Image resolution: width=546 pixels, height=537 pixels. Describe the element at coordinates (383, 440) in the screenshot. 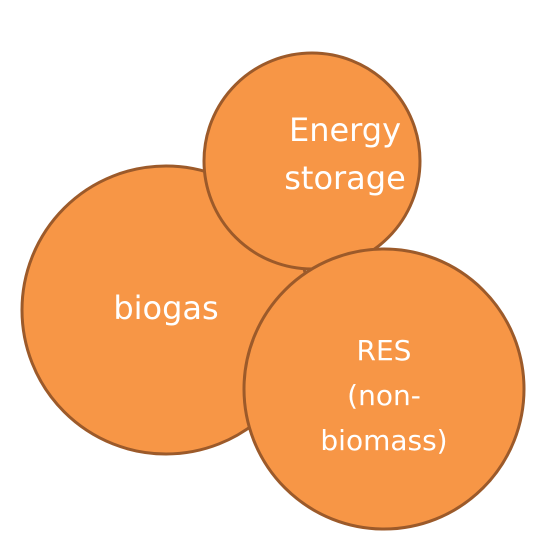

I see `node-label: biomass)` at that location.